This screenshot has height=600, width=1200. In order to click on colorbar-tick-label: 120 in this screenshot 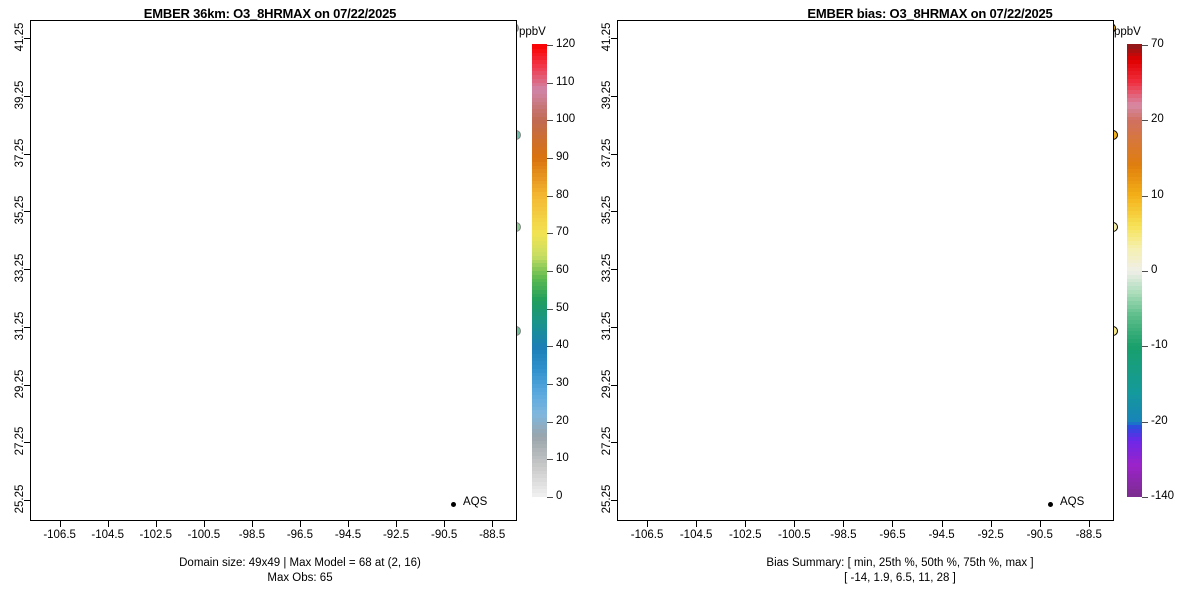, I will do `click(566, 44)`.